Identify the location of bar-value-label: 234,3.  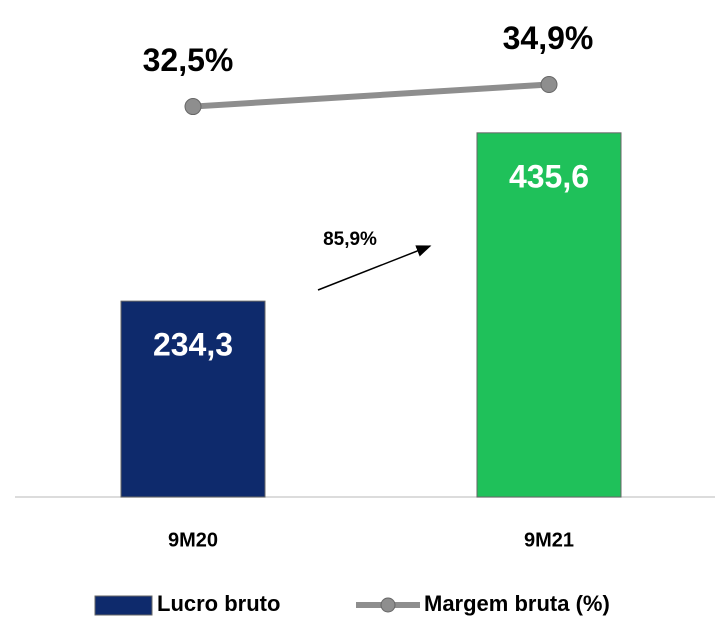
(193, 345).